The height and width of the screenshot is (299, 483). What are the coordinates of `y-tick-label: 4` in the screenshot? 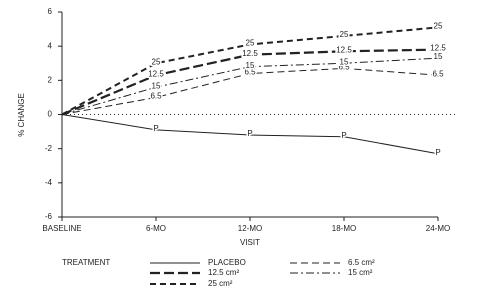 It's located at (50, 45).